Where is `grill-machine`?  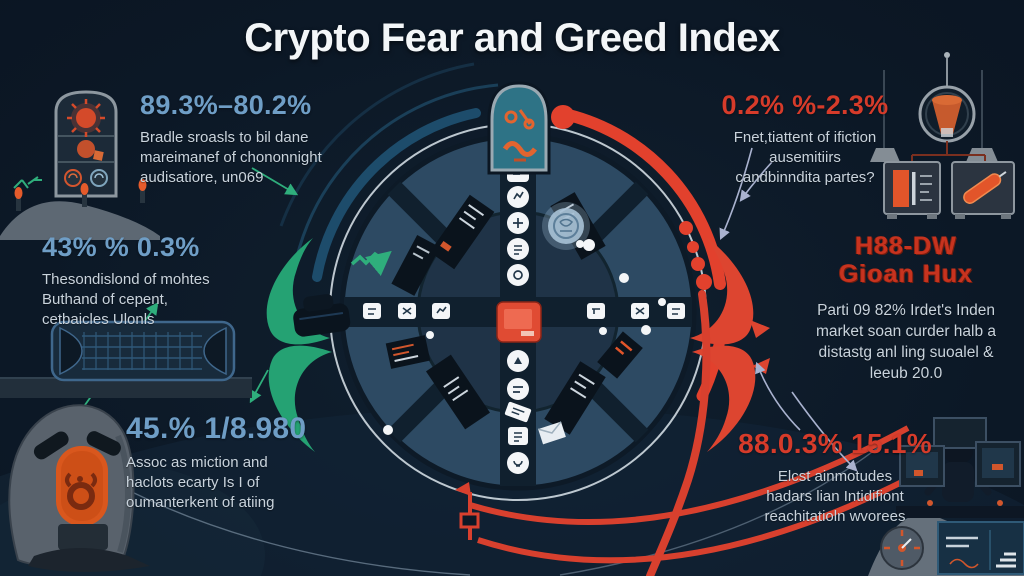
grill-machine is located at coordinates (126, 359).